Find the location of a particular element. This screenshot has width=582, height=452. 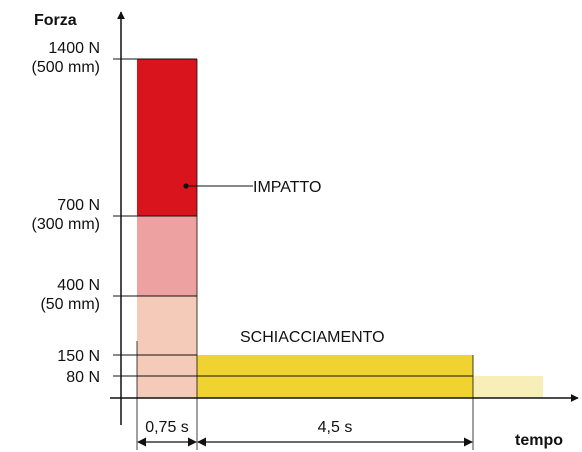

crush-label: SCHIACCIAMENTO is located at coordinates (312, 337).